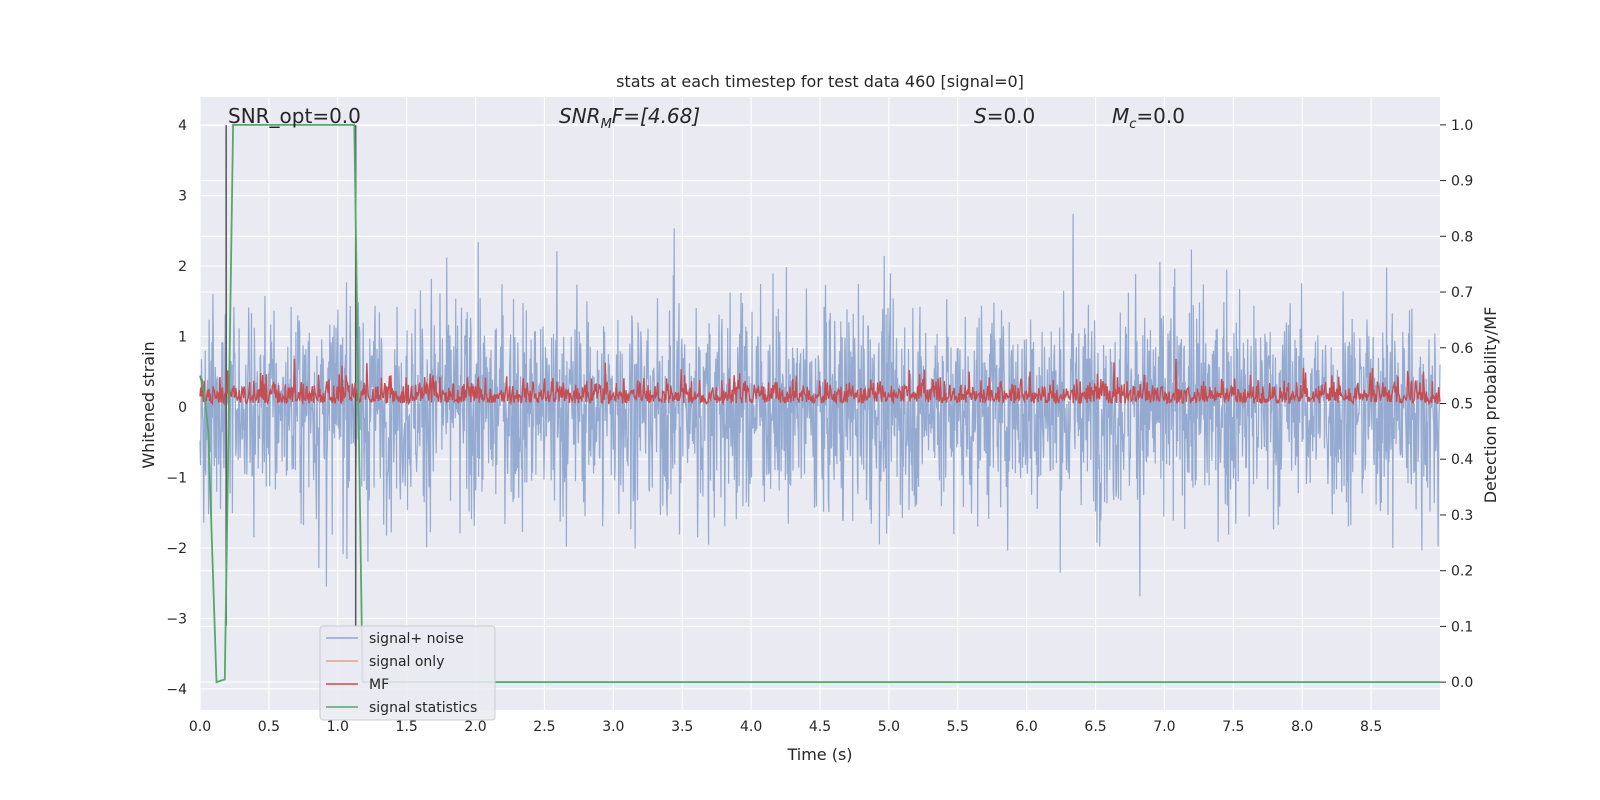  Describe the element at coordinates (182, 408) in the screenshot. I see `y-left-tick-label: 0` at that location.